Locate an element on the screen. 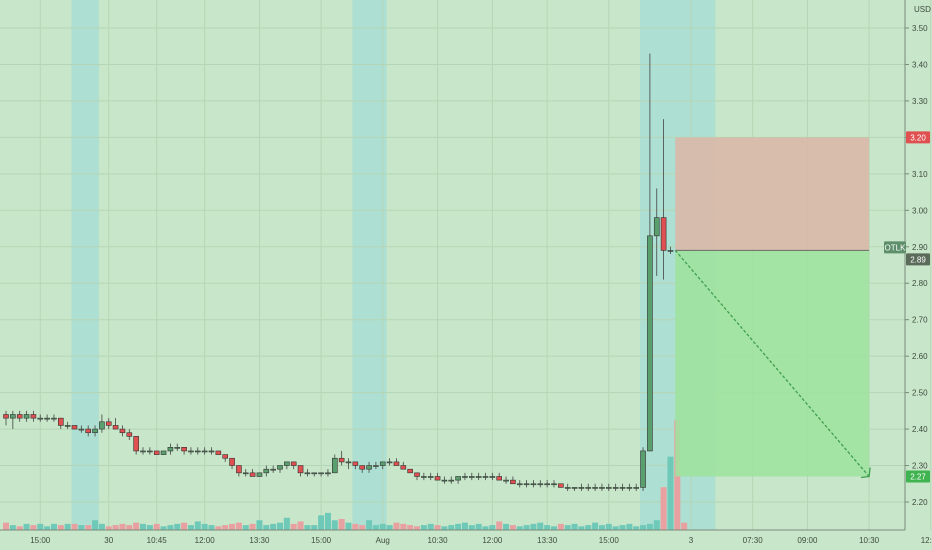  position-tool is located at coordinates (772, 308).